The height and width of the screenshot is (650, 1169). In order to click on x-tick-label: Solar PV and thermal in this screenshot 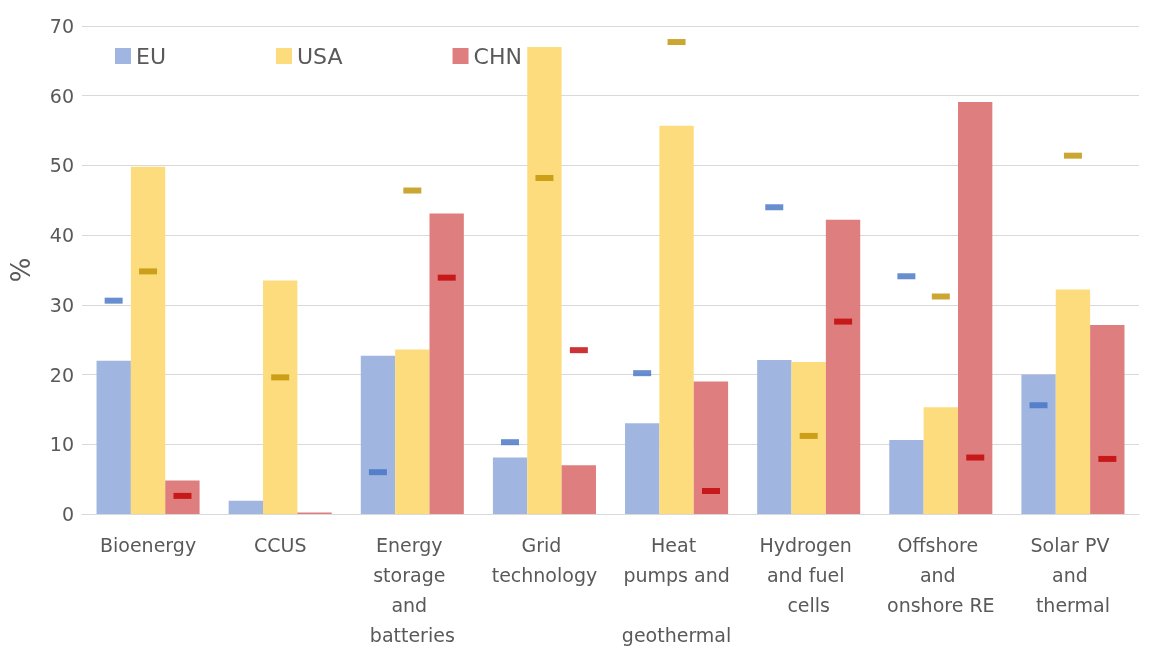, I will do `click(1073, 575)`.